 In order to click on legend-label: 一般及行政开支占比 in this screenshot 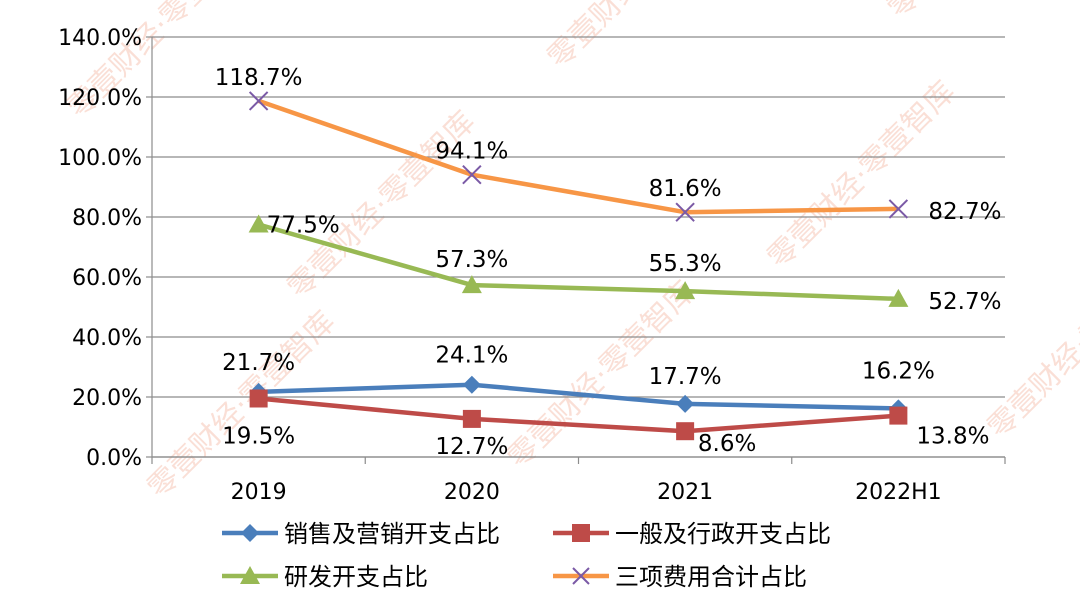, I will do `click(723, 534)`.